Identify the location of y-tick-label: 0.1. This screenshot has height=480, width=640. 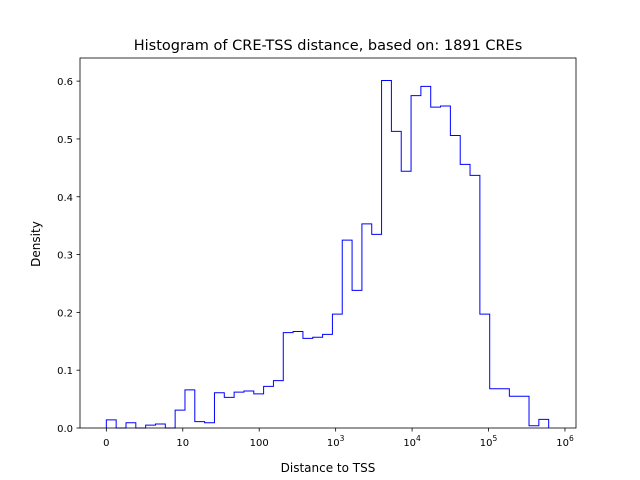
(65, 371).